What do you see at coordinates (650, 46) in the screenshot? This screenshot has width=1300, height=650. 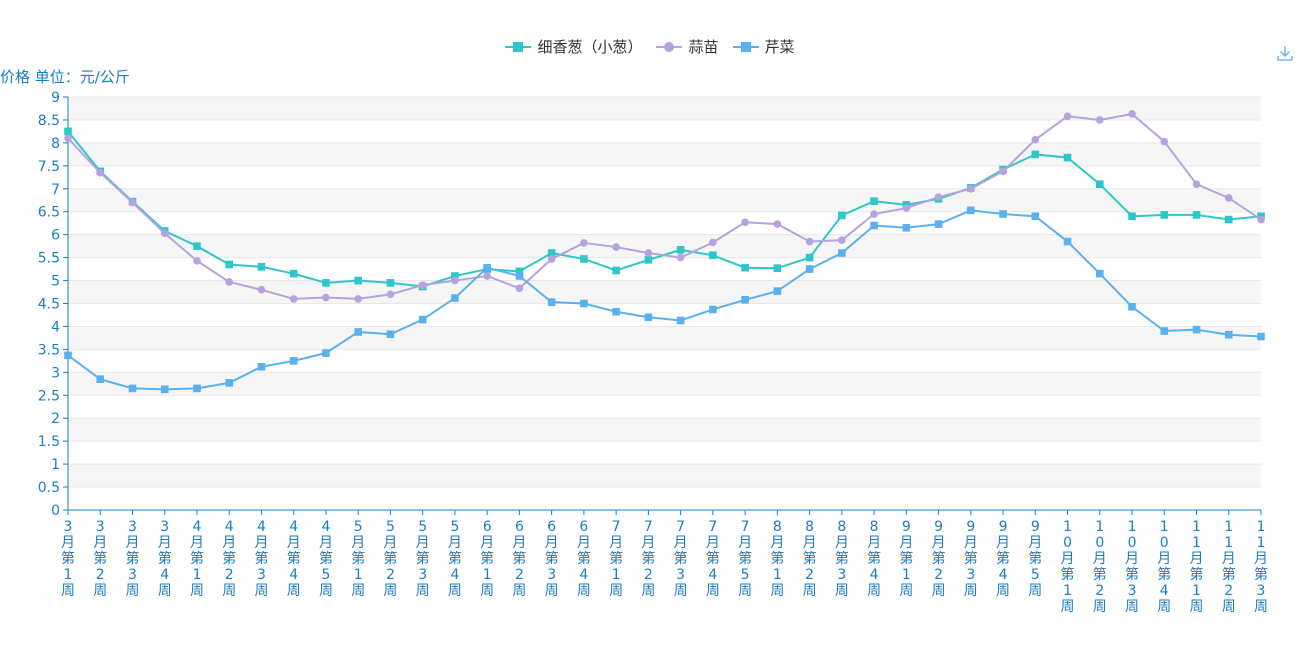 I see `legend: 细香葱（小葱） 蒜苗 芹菜` at bounding box center [650, 46].